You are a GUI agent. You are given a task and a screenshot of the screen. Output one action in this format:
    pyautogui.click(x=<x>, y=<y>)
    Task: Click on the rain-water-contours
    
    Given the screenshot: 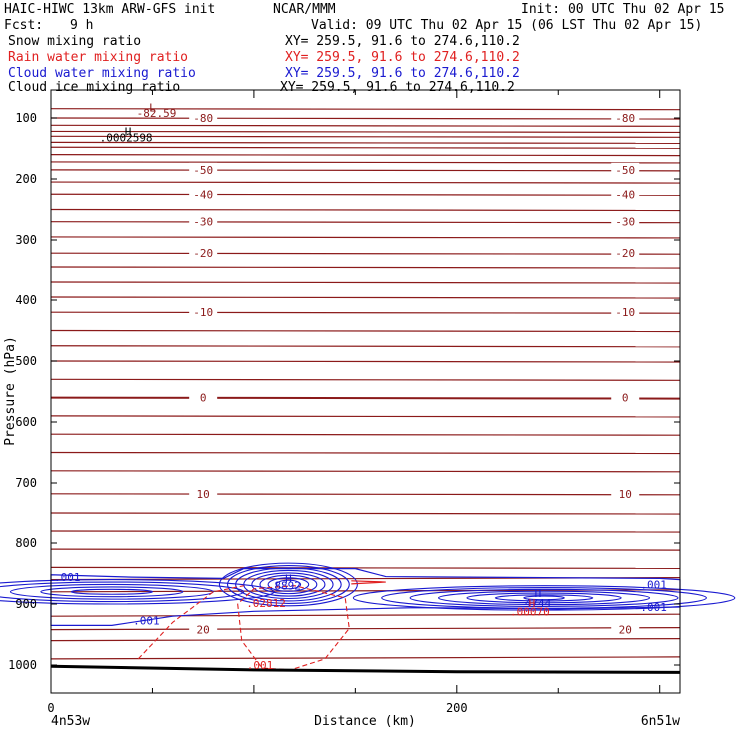 What is the action you would take?
    pyautogui.click(x=261, y=625)
    